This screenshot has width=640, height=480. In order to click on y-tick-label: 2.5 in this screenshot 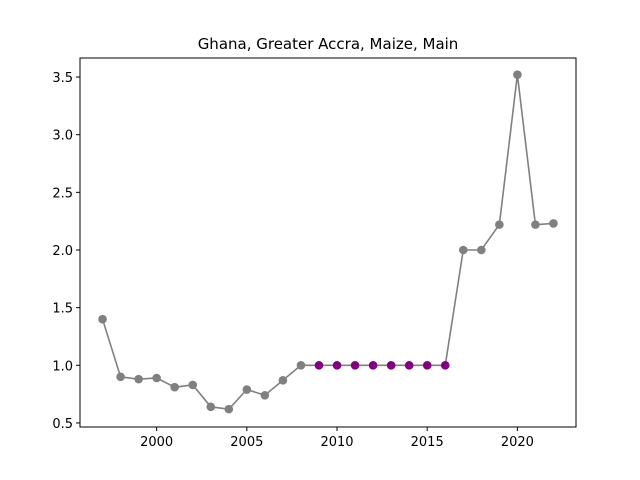, I will do `click(62, 193)`.